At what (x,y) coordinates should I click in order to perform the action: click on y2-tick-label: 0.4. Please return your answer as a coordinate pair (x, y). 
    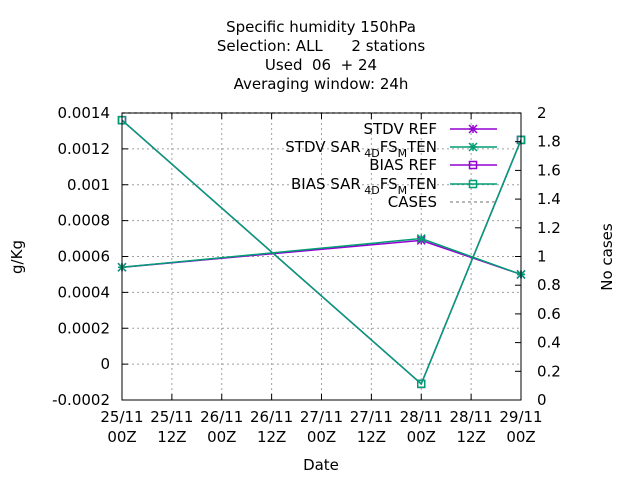
    Looking at the image, I should click on (549, 343).